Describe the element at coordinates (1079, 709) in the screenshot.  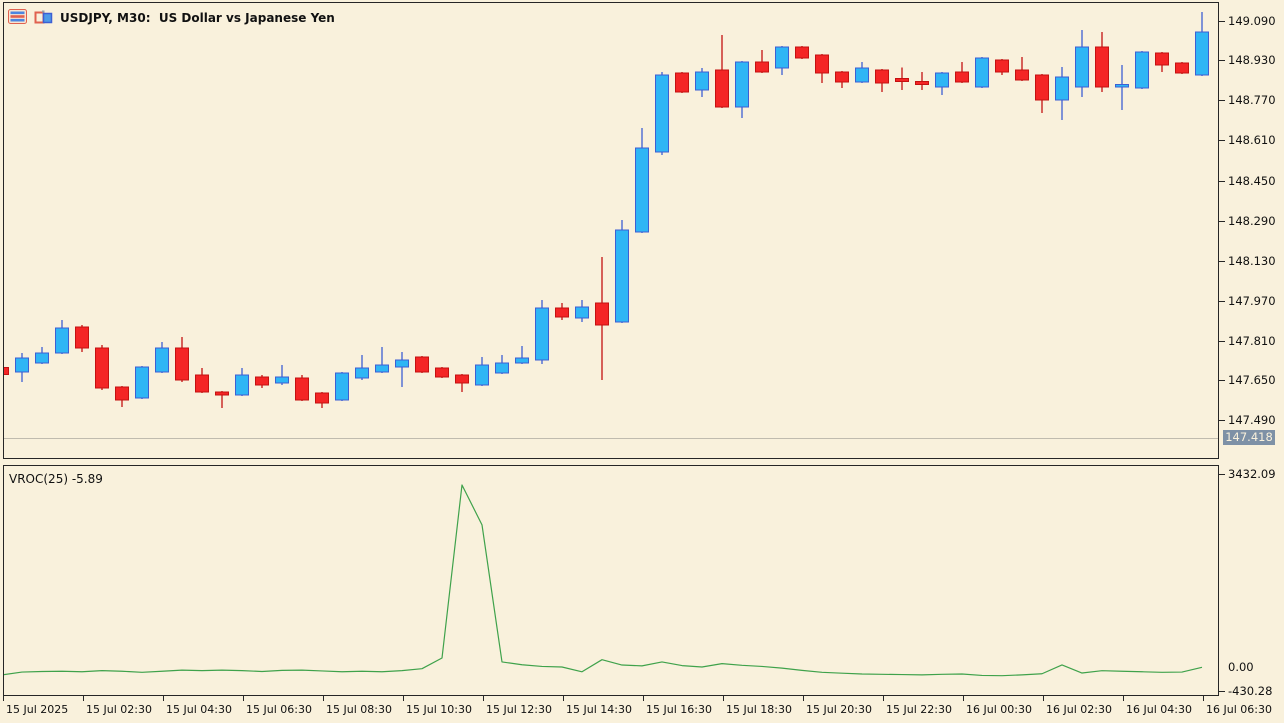
I see `time-tick-label: 16 Jul 02:30` at that location.